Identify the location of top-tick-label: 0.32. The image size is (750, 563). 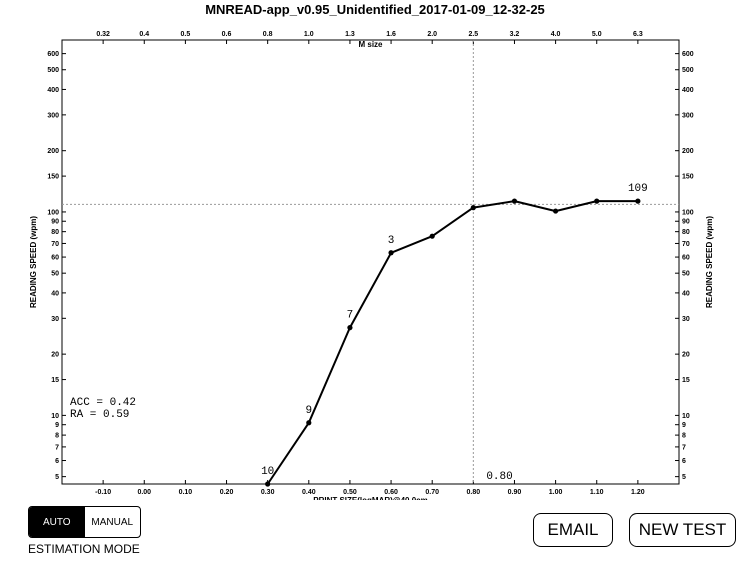
(103, 34).